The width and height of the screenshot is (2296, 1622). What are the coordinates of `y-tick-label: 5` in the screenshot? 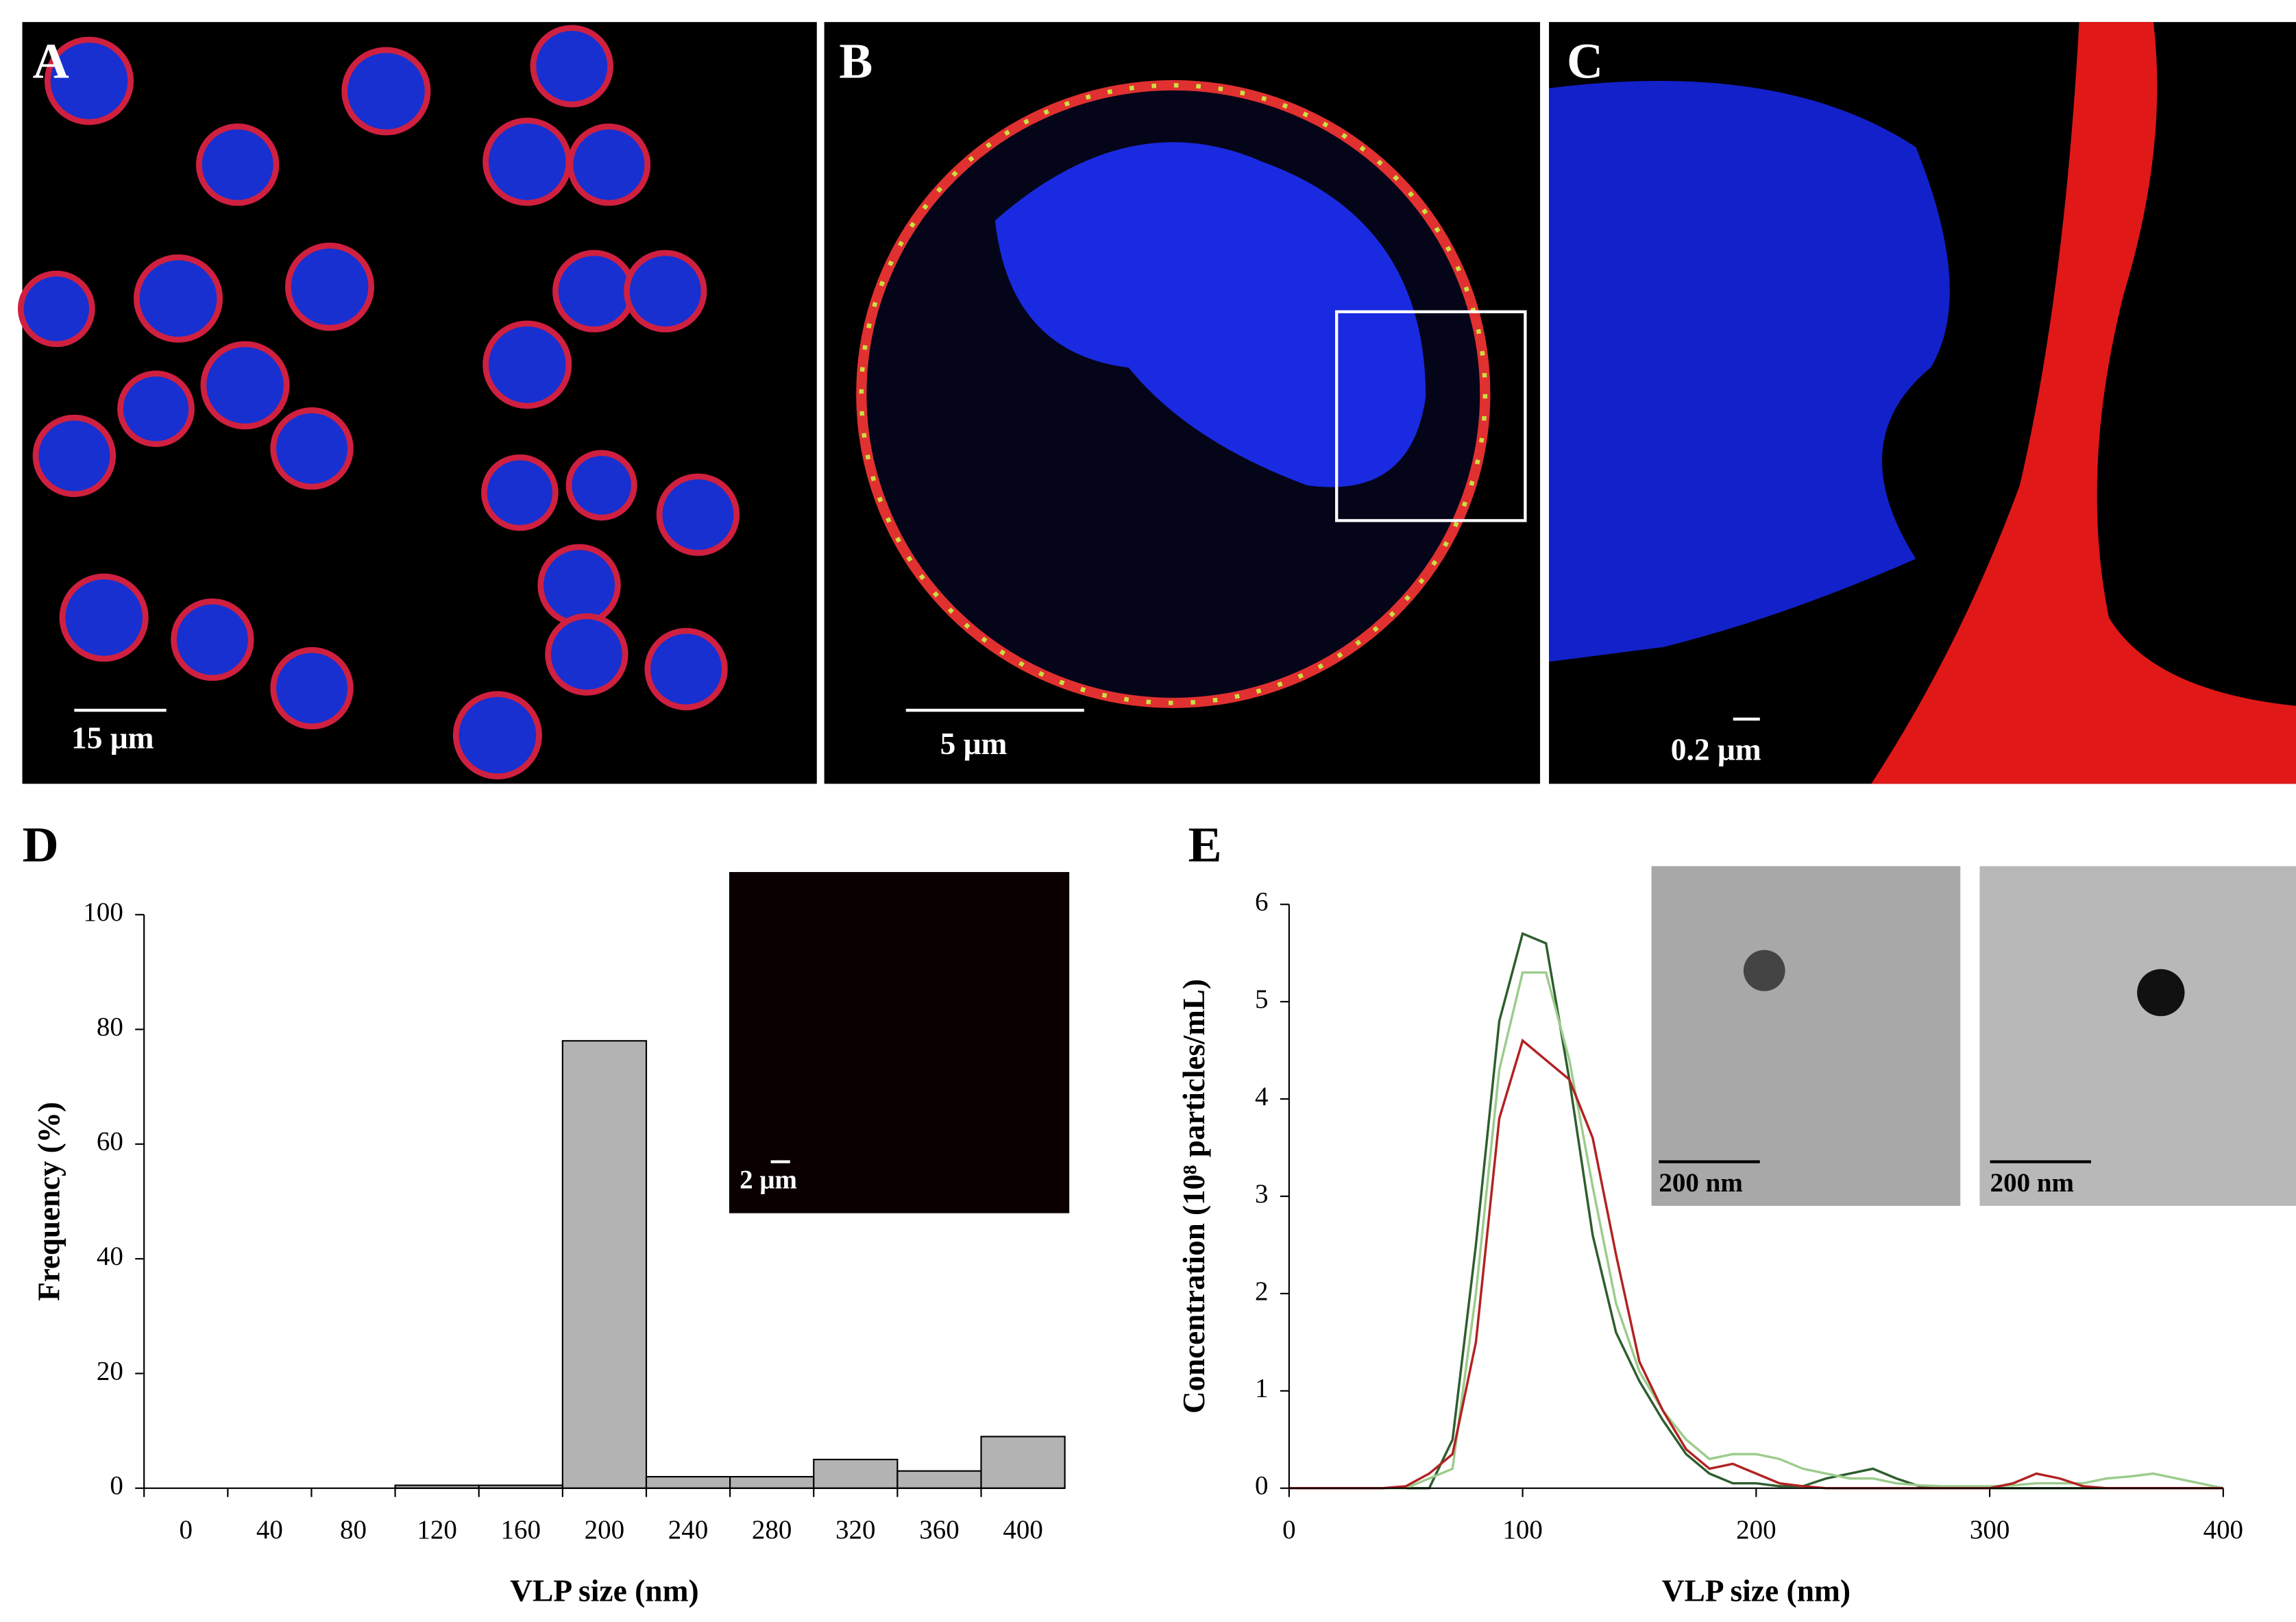 It's located at (1262, 999).